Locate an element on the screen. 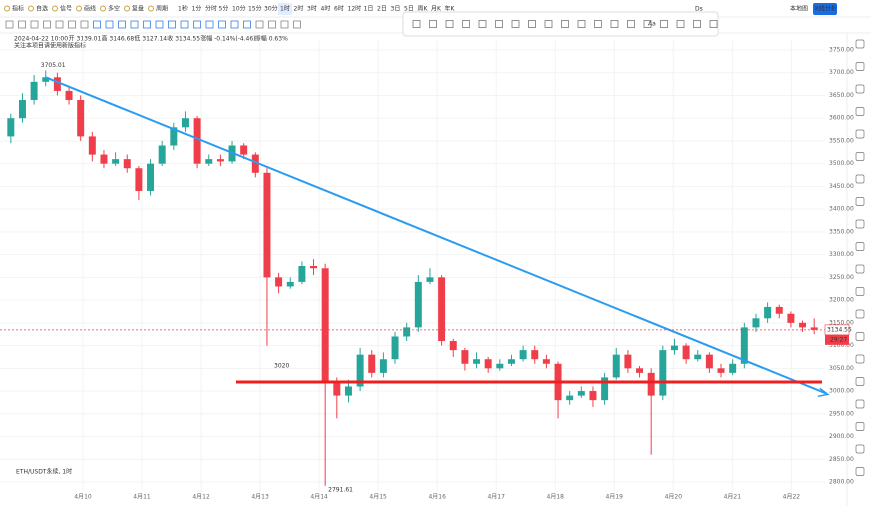 The width and height of the screenshot is (871, 506). timeframe-tab: 30分 is located at coordinates (271, 9).